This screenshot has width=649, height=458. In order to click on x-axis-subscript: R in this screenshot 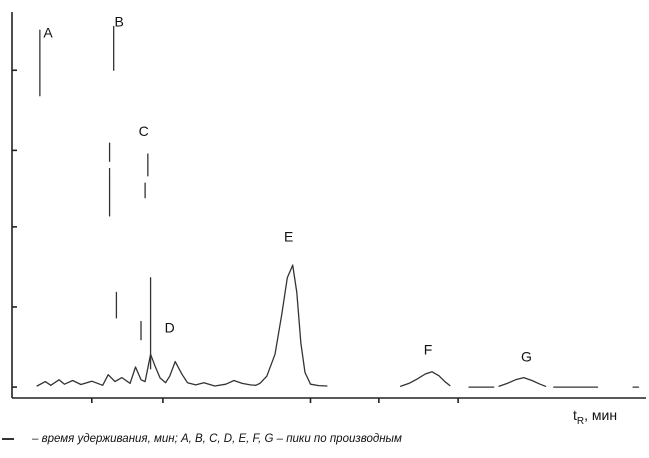, I will do `click(580, 421)`.